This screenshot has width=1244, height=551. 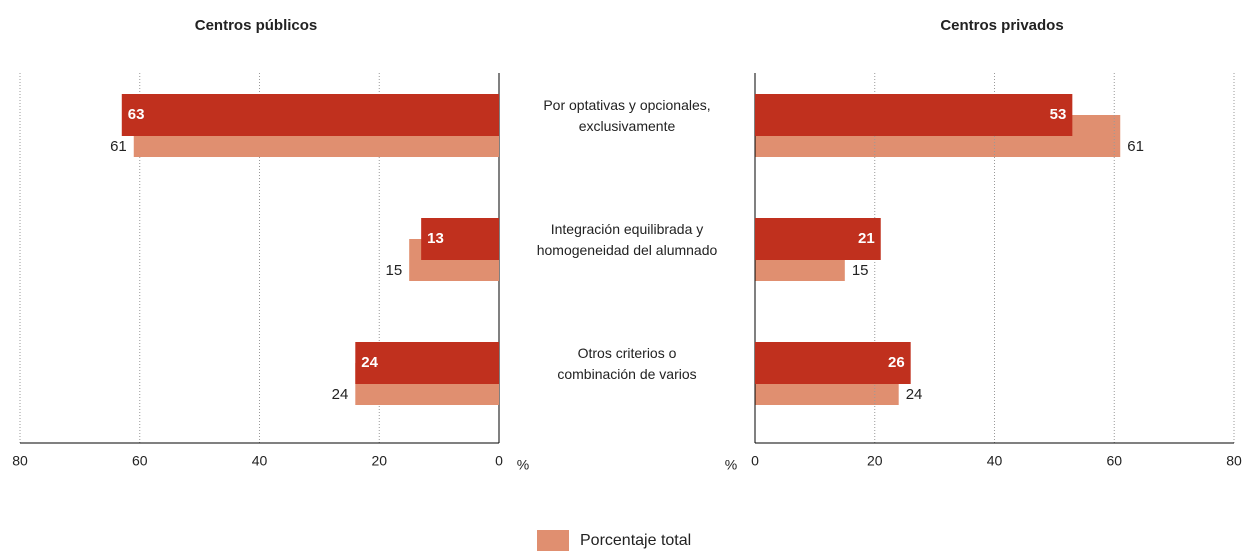 I want to click on panel-title: Centros privados, so click(x=1001, y=25).